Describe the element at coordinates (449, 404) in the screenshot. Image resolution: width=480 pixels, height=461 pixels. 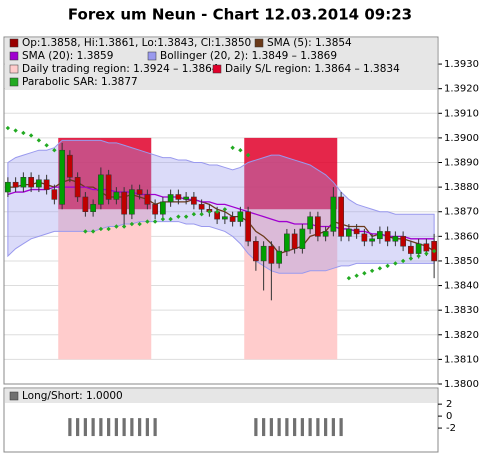
I see `y-tick-label: 2` at that location.